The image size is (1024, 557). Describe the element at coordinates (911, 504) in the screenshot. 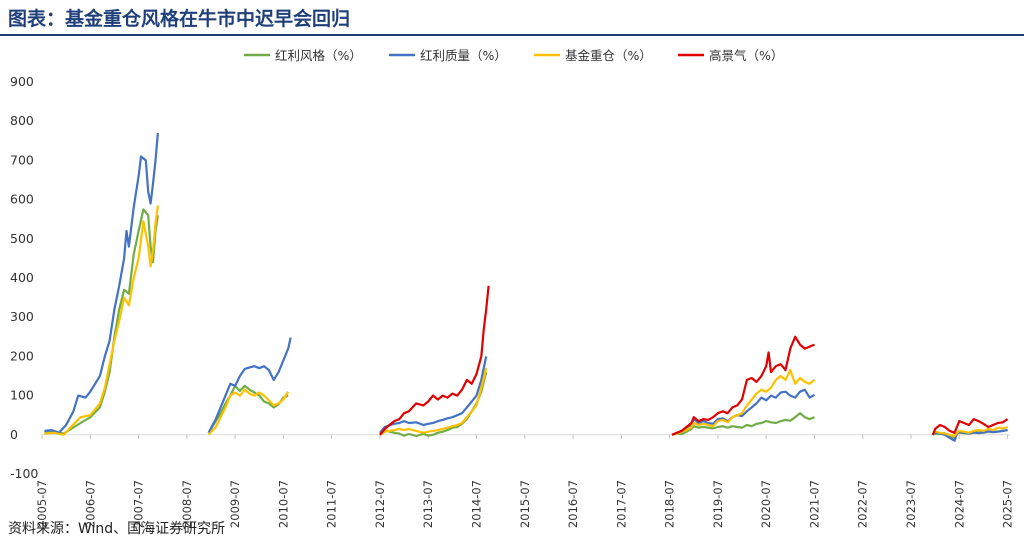

I see `x-tick-label: 2023-07` at that location.